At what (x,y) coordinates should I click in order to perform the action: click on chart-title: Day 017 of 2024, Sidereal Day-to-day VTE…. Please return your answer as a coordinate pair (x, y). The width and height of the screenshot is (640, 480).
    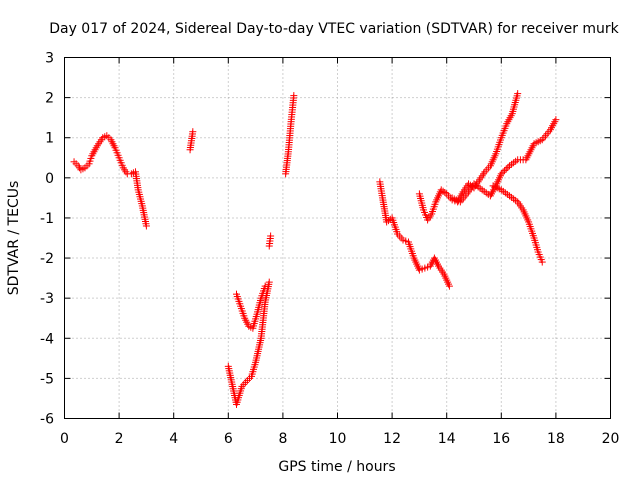
    Looking at the image, I should click on (334, 29).